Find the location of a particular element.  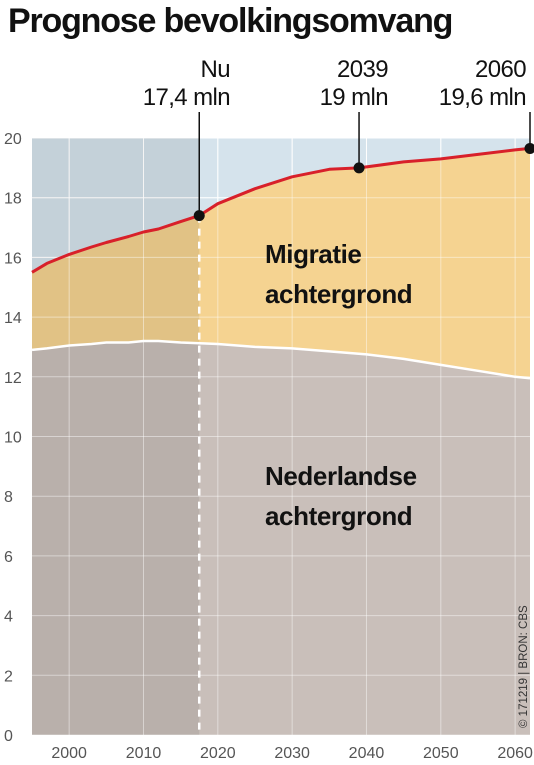

annotation-label-0-line1: Nu is located at coordinates (215, 69).